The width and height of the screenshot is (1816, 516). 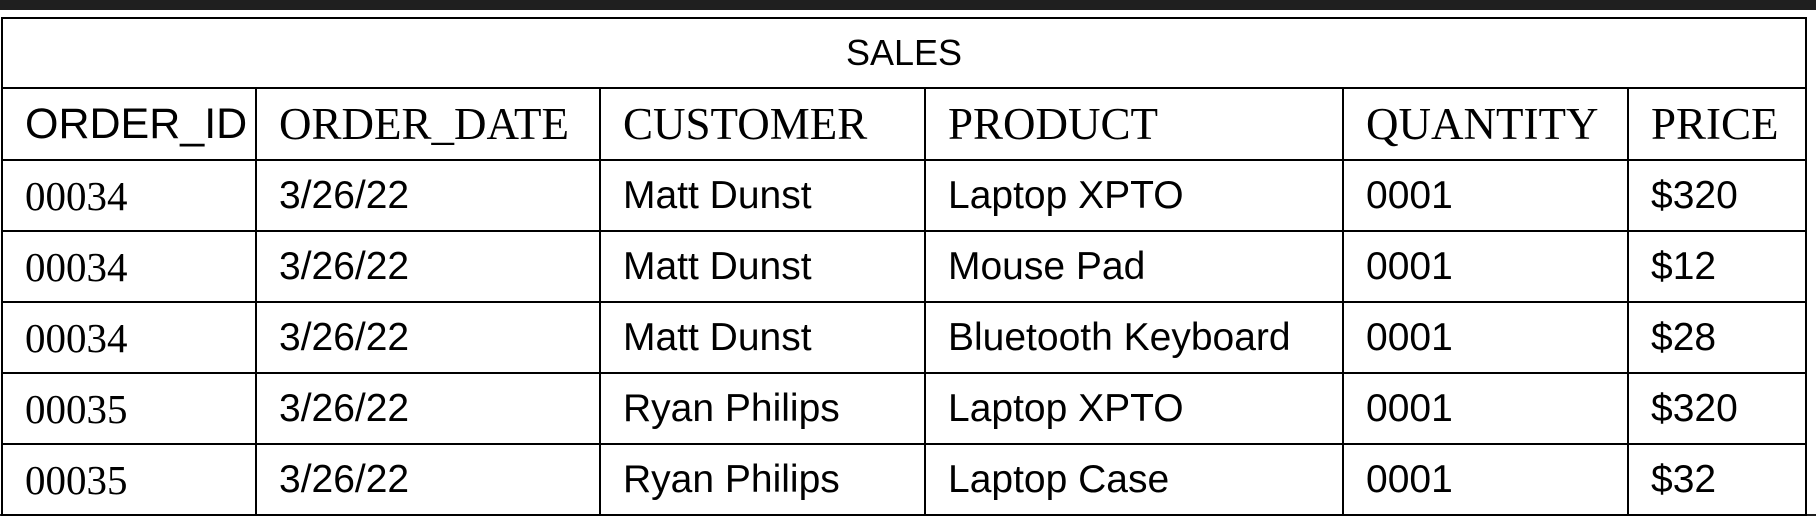 I want to click on column-header-customer: CUSTOMER, so click(x=762, y=124).